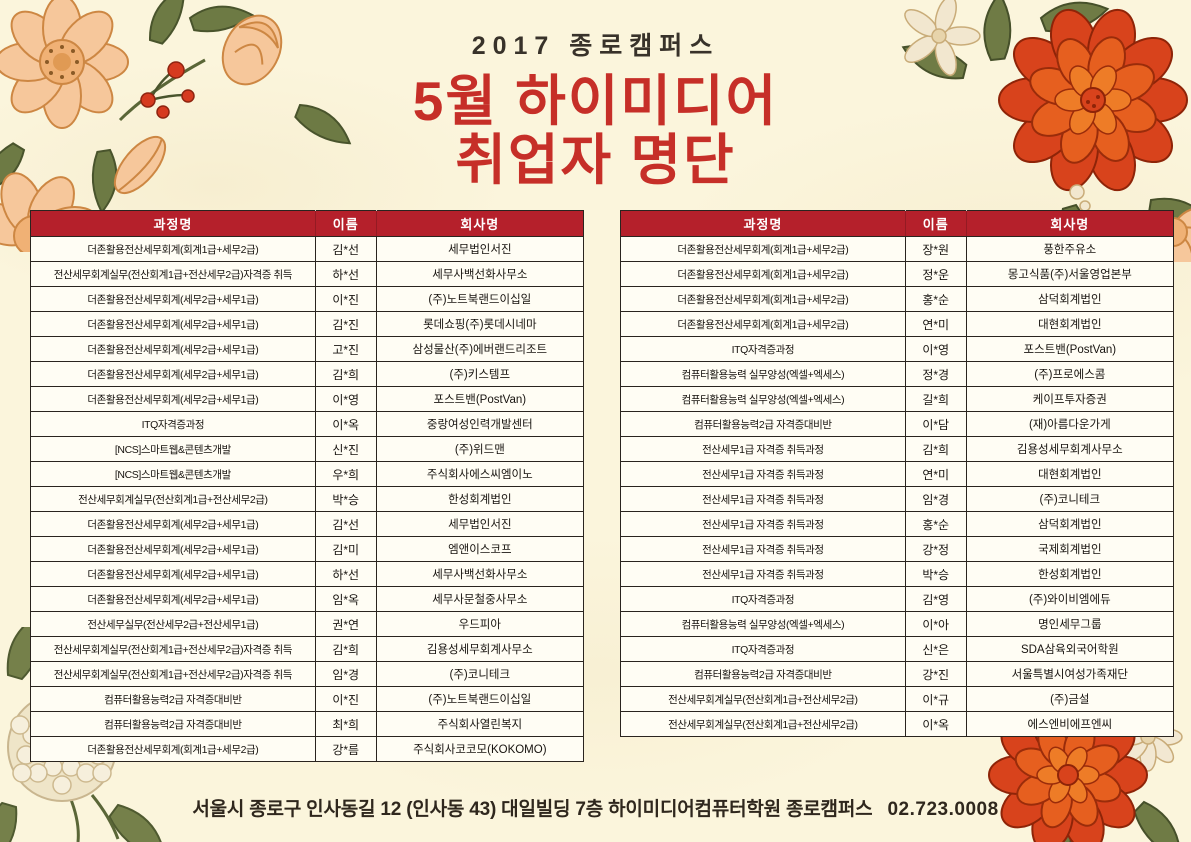 The width and height of the screenshot is (1191, 842). I want to click on company-cell: 삼덕회계법인, so click(1070, 299).